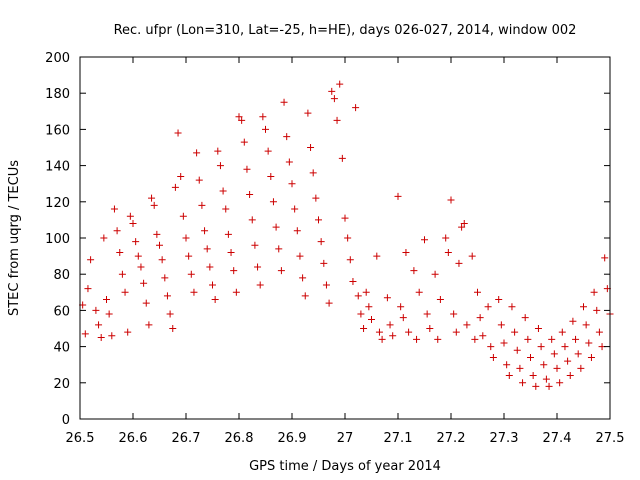 The image size is (640, 480). What do you see at coordinates (61, 384) in the screenshot?
I see `y-tick-label: 20` at bounding box center [61, 384].